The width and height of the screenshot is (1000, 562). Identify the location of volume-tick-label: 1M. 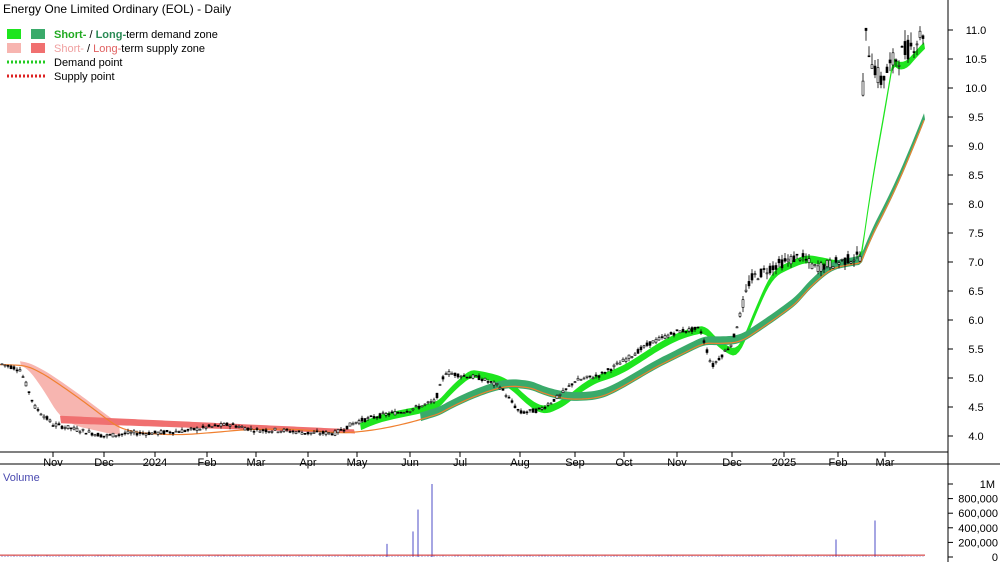
(987, 485).